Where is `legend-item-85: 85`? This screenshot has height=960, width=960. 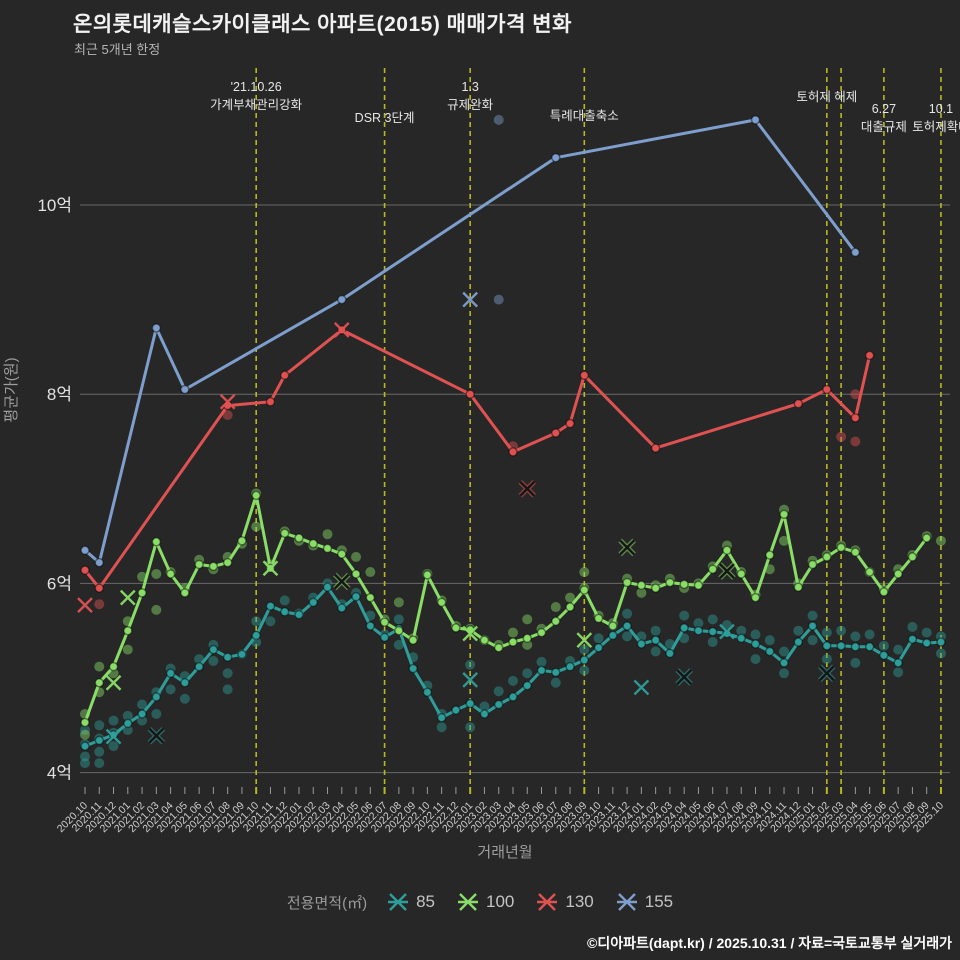 legend-item-85: 85 is located at coordinates (411, 902).